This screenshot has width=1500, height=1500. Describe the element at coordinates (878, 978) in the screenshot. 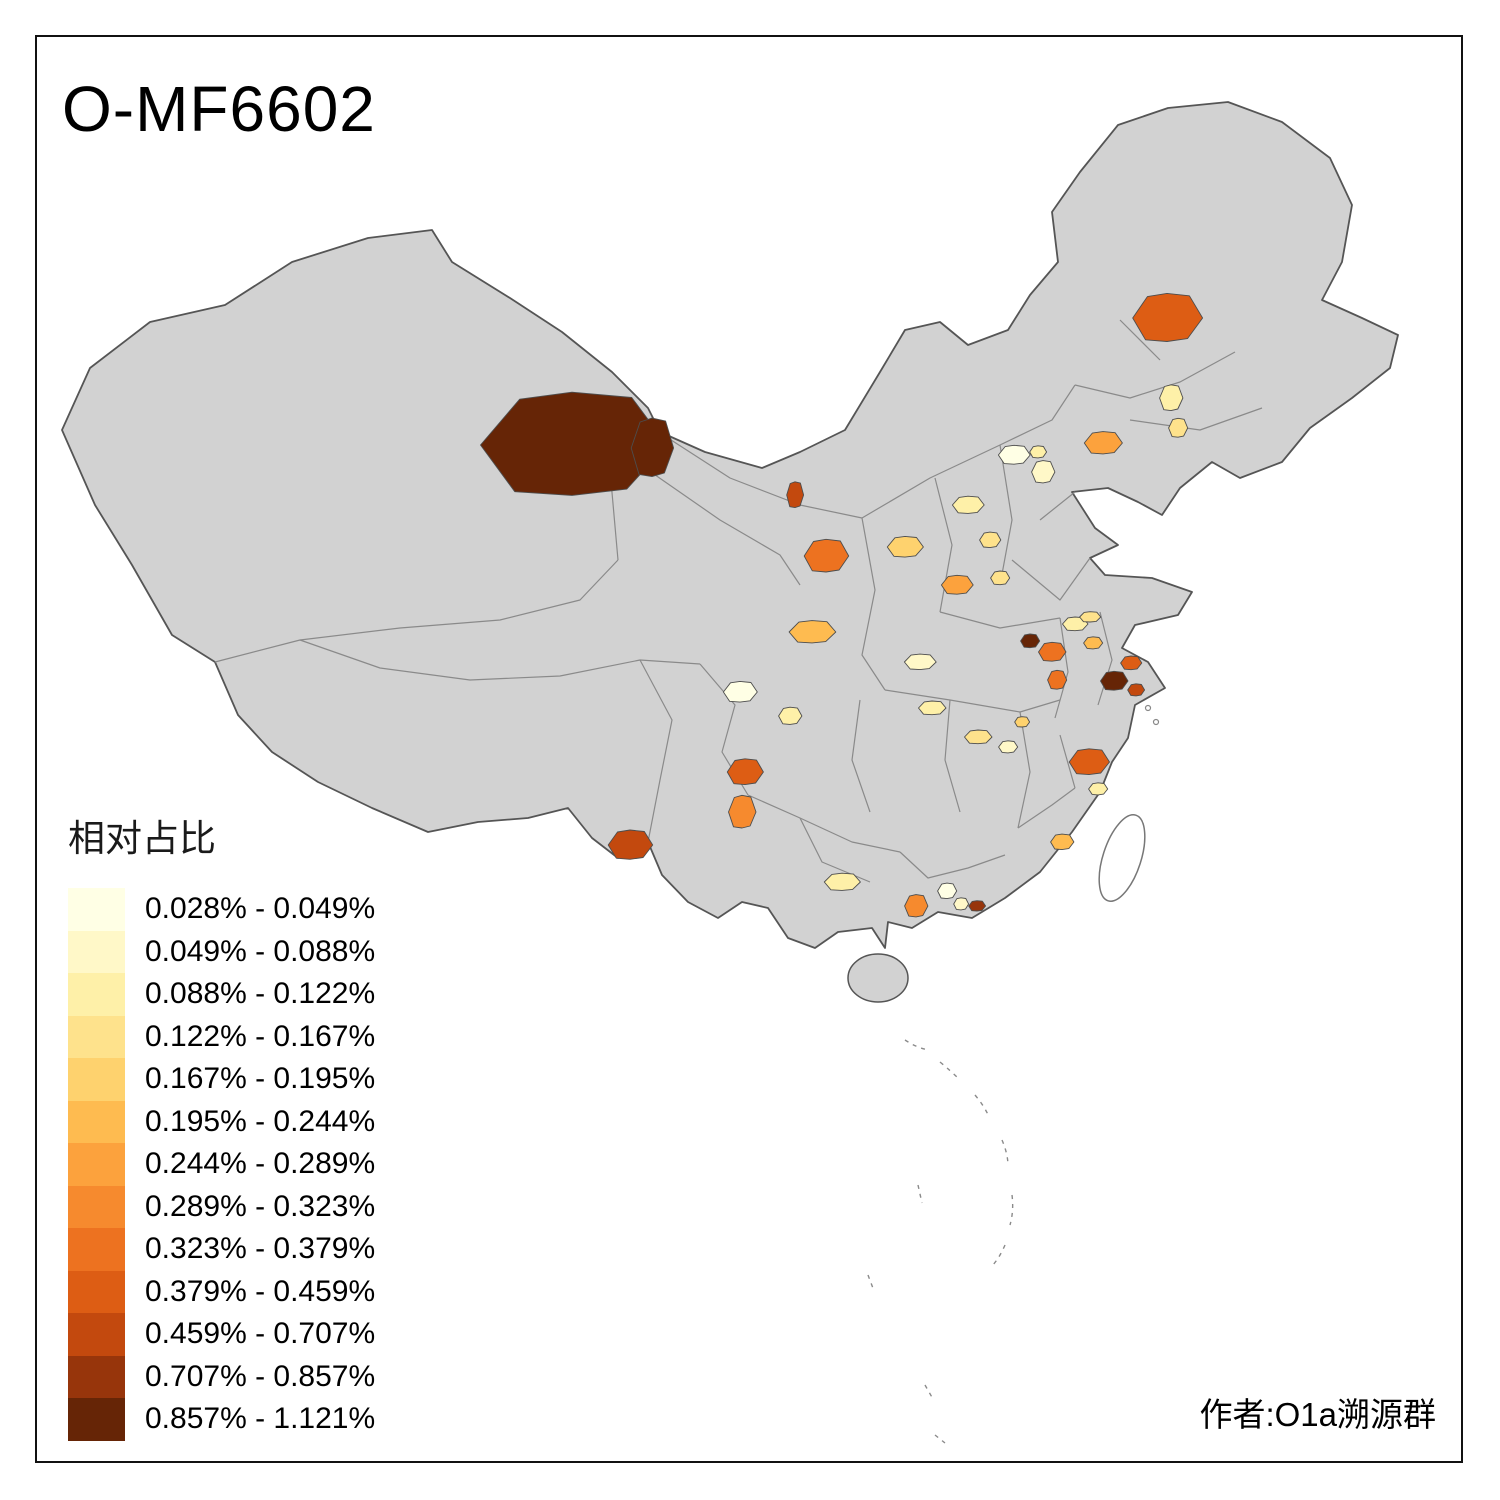

I see `hainan-island` at that location.